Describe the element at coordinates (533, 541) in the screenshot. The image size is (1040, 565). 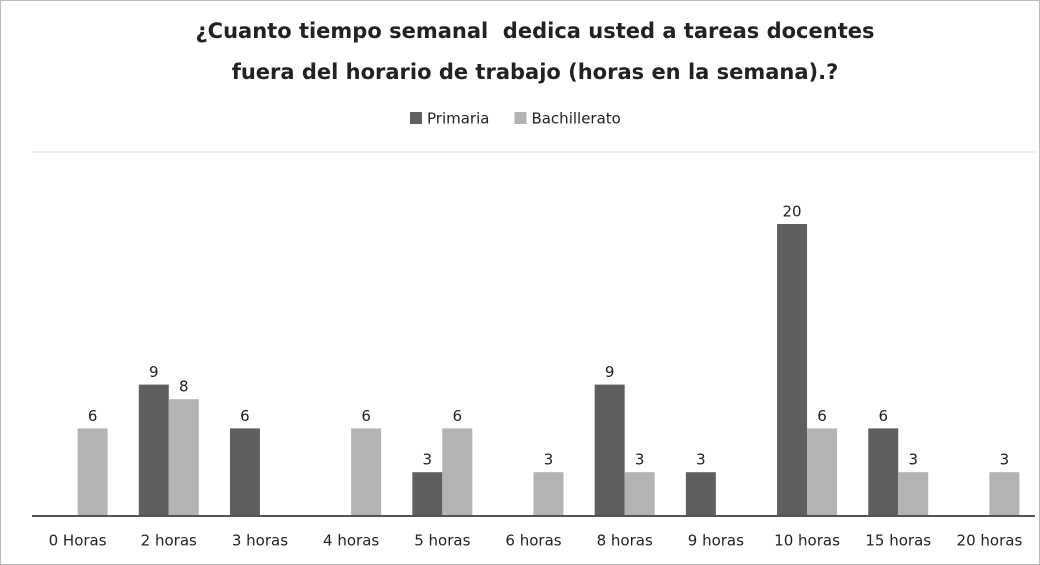
I see `x-tick-label: 6 horas` at that location.